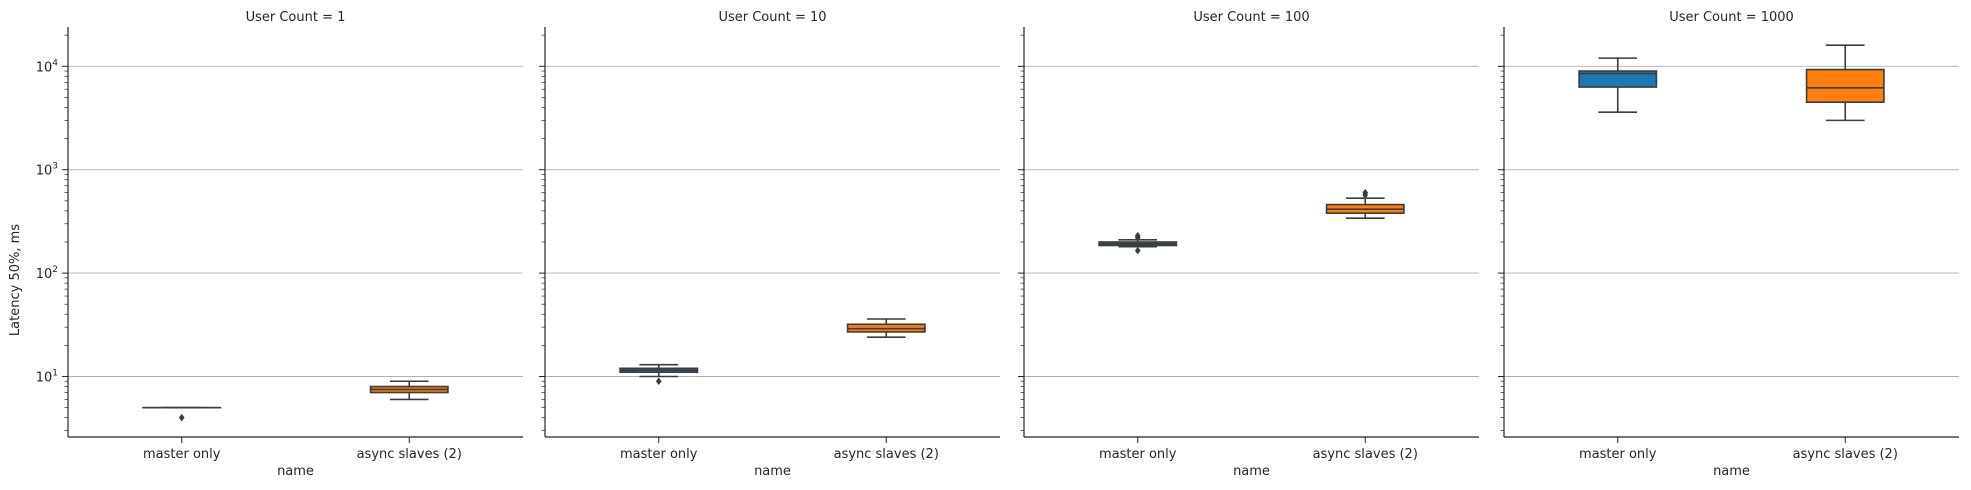  I want to click on y-tick-label: 10², so click(47, 273).